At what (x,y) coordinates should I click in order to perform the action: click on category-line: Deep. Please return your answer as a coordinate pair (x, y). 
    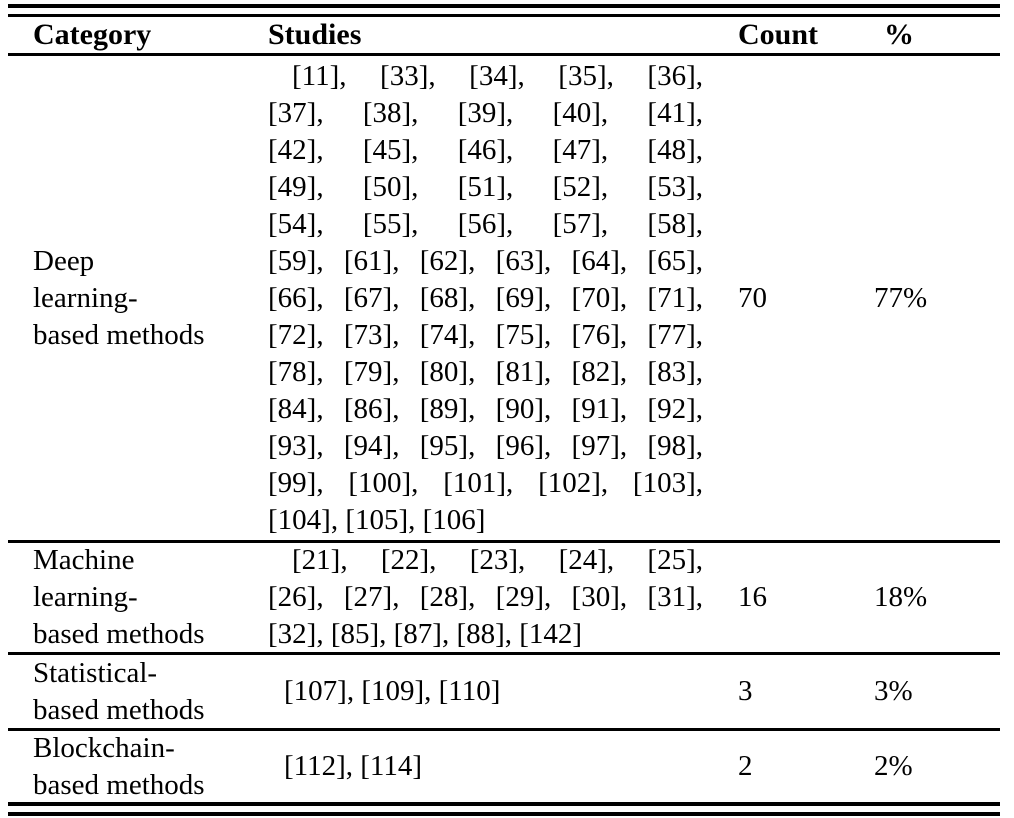
    Looking at the image, I should click on (64, 261).